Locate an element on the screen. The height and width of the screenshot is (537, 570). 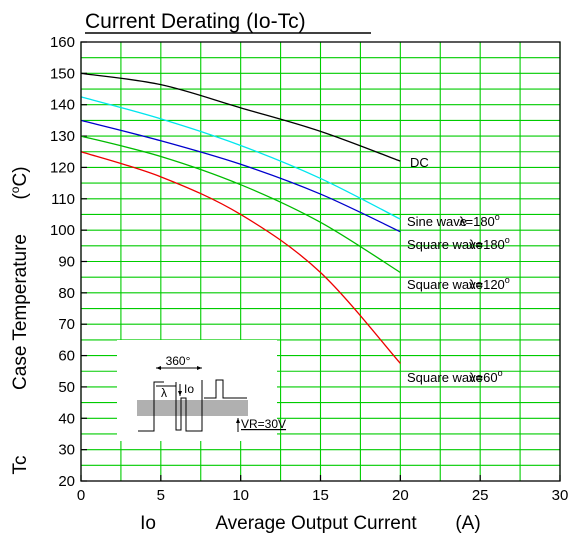
inset-io-label: Io is located at coordinates (189, 389).